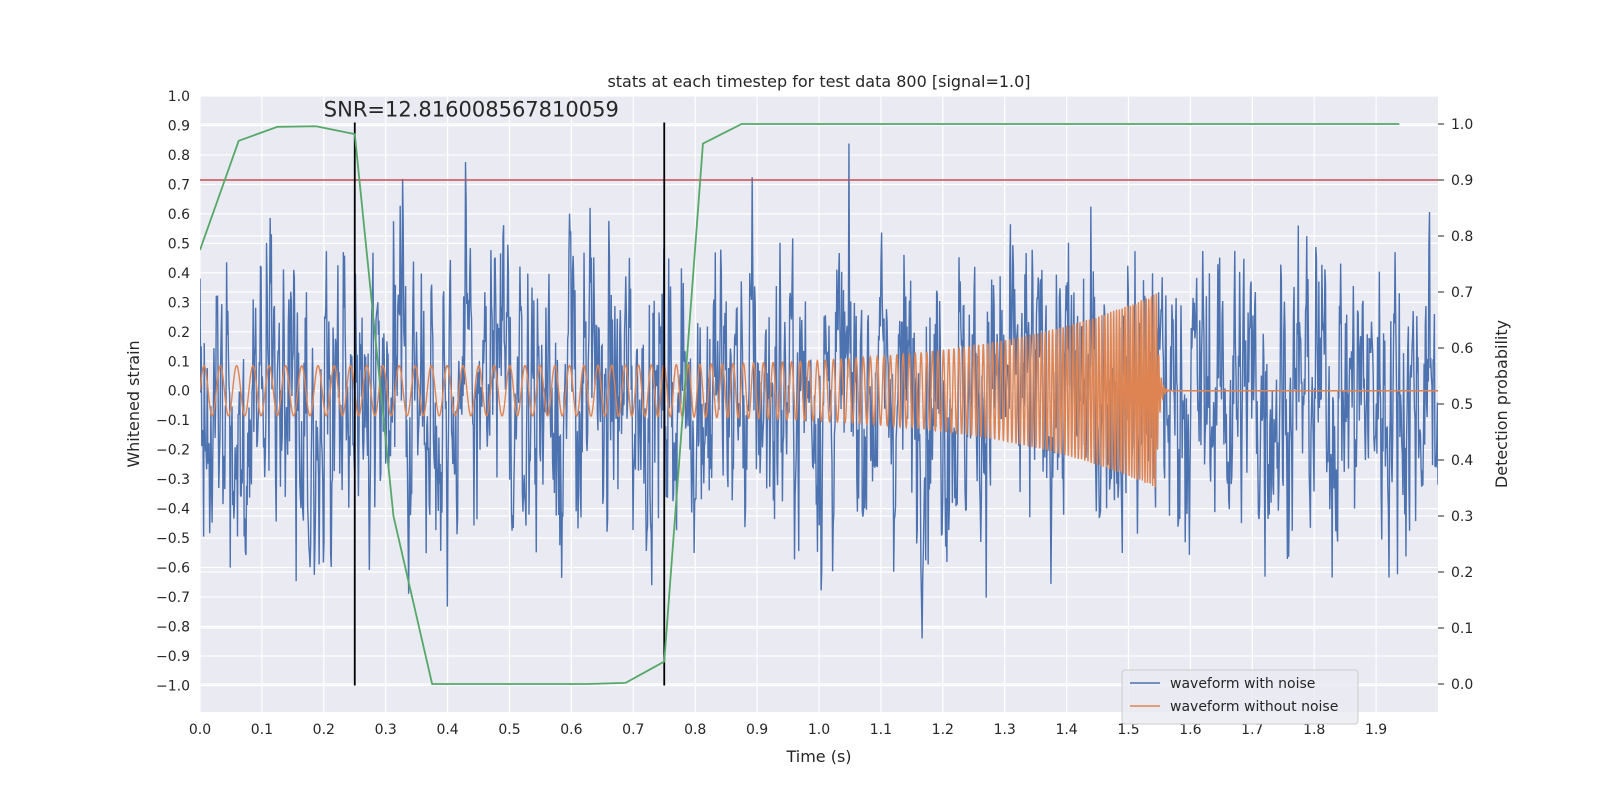 This screenshot has height=800, width=1600. What do you see at coordinates (1066, 730) in the screenshot?
I see `x-tick-label: 1.4` at bounding box center [1066, 730].